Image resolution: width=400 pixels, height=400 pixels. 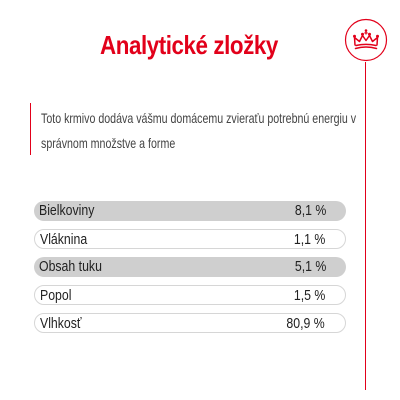 I want to click on nutrient-row-moisture: Vlhkosť 80,9 %, so click(x=190, y=323).